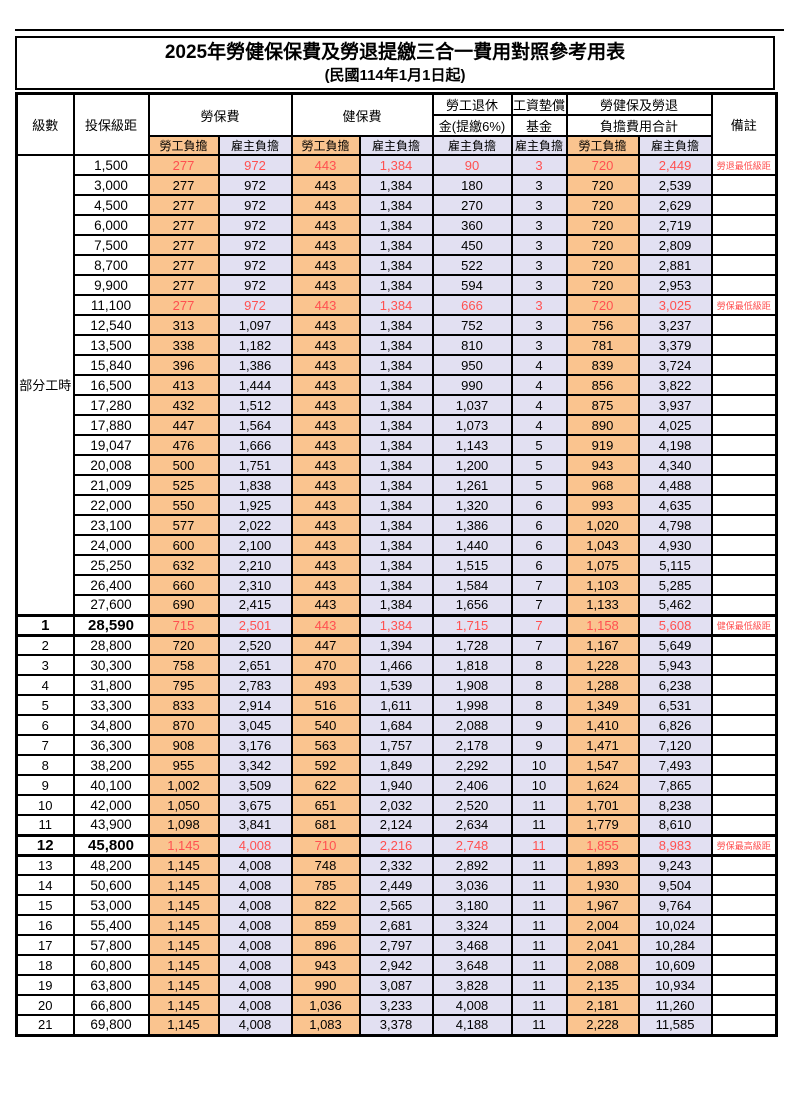  I want to click on subheader-labor-employee: 勞工負擔, so click(183, 145).